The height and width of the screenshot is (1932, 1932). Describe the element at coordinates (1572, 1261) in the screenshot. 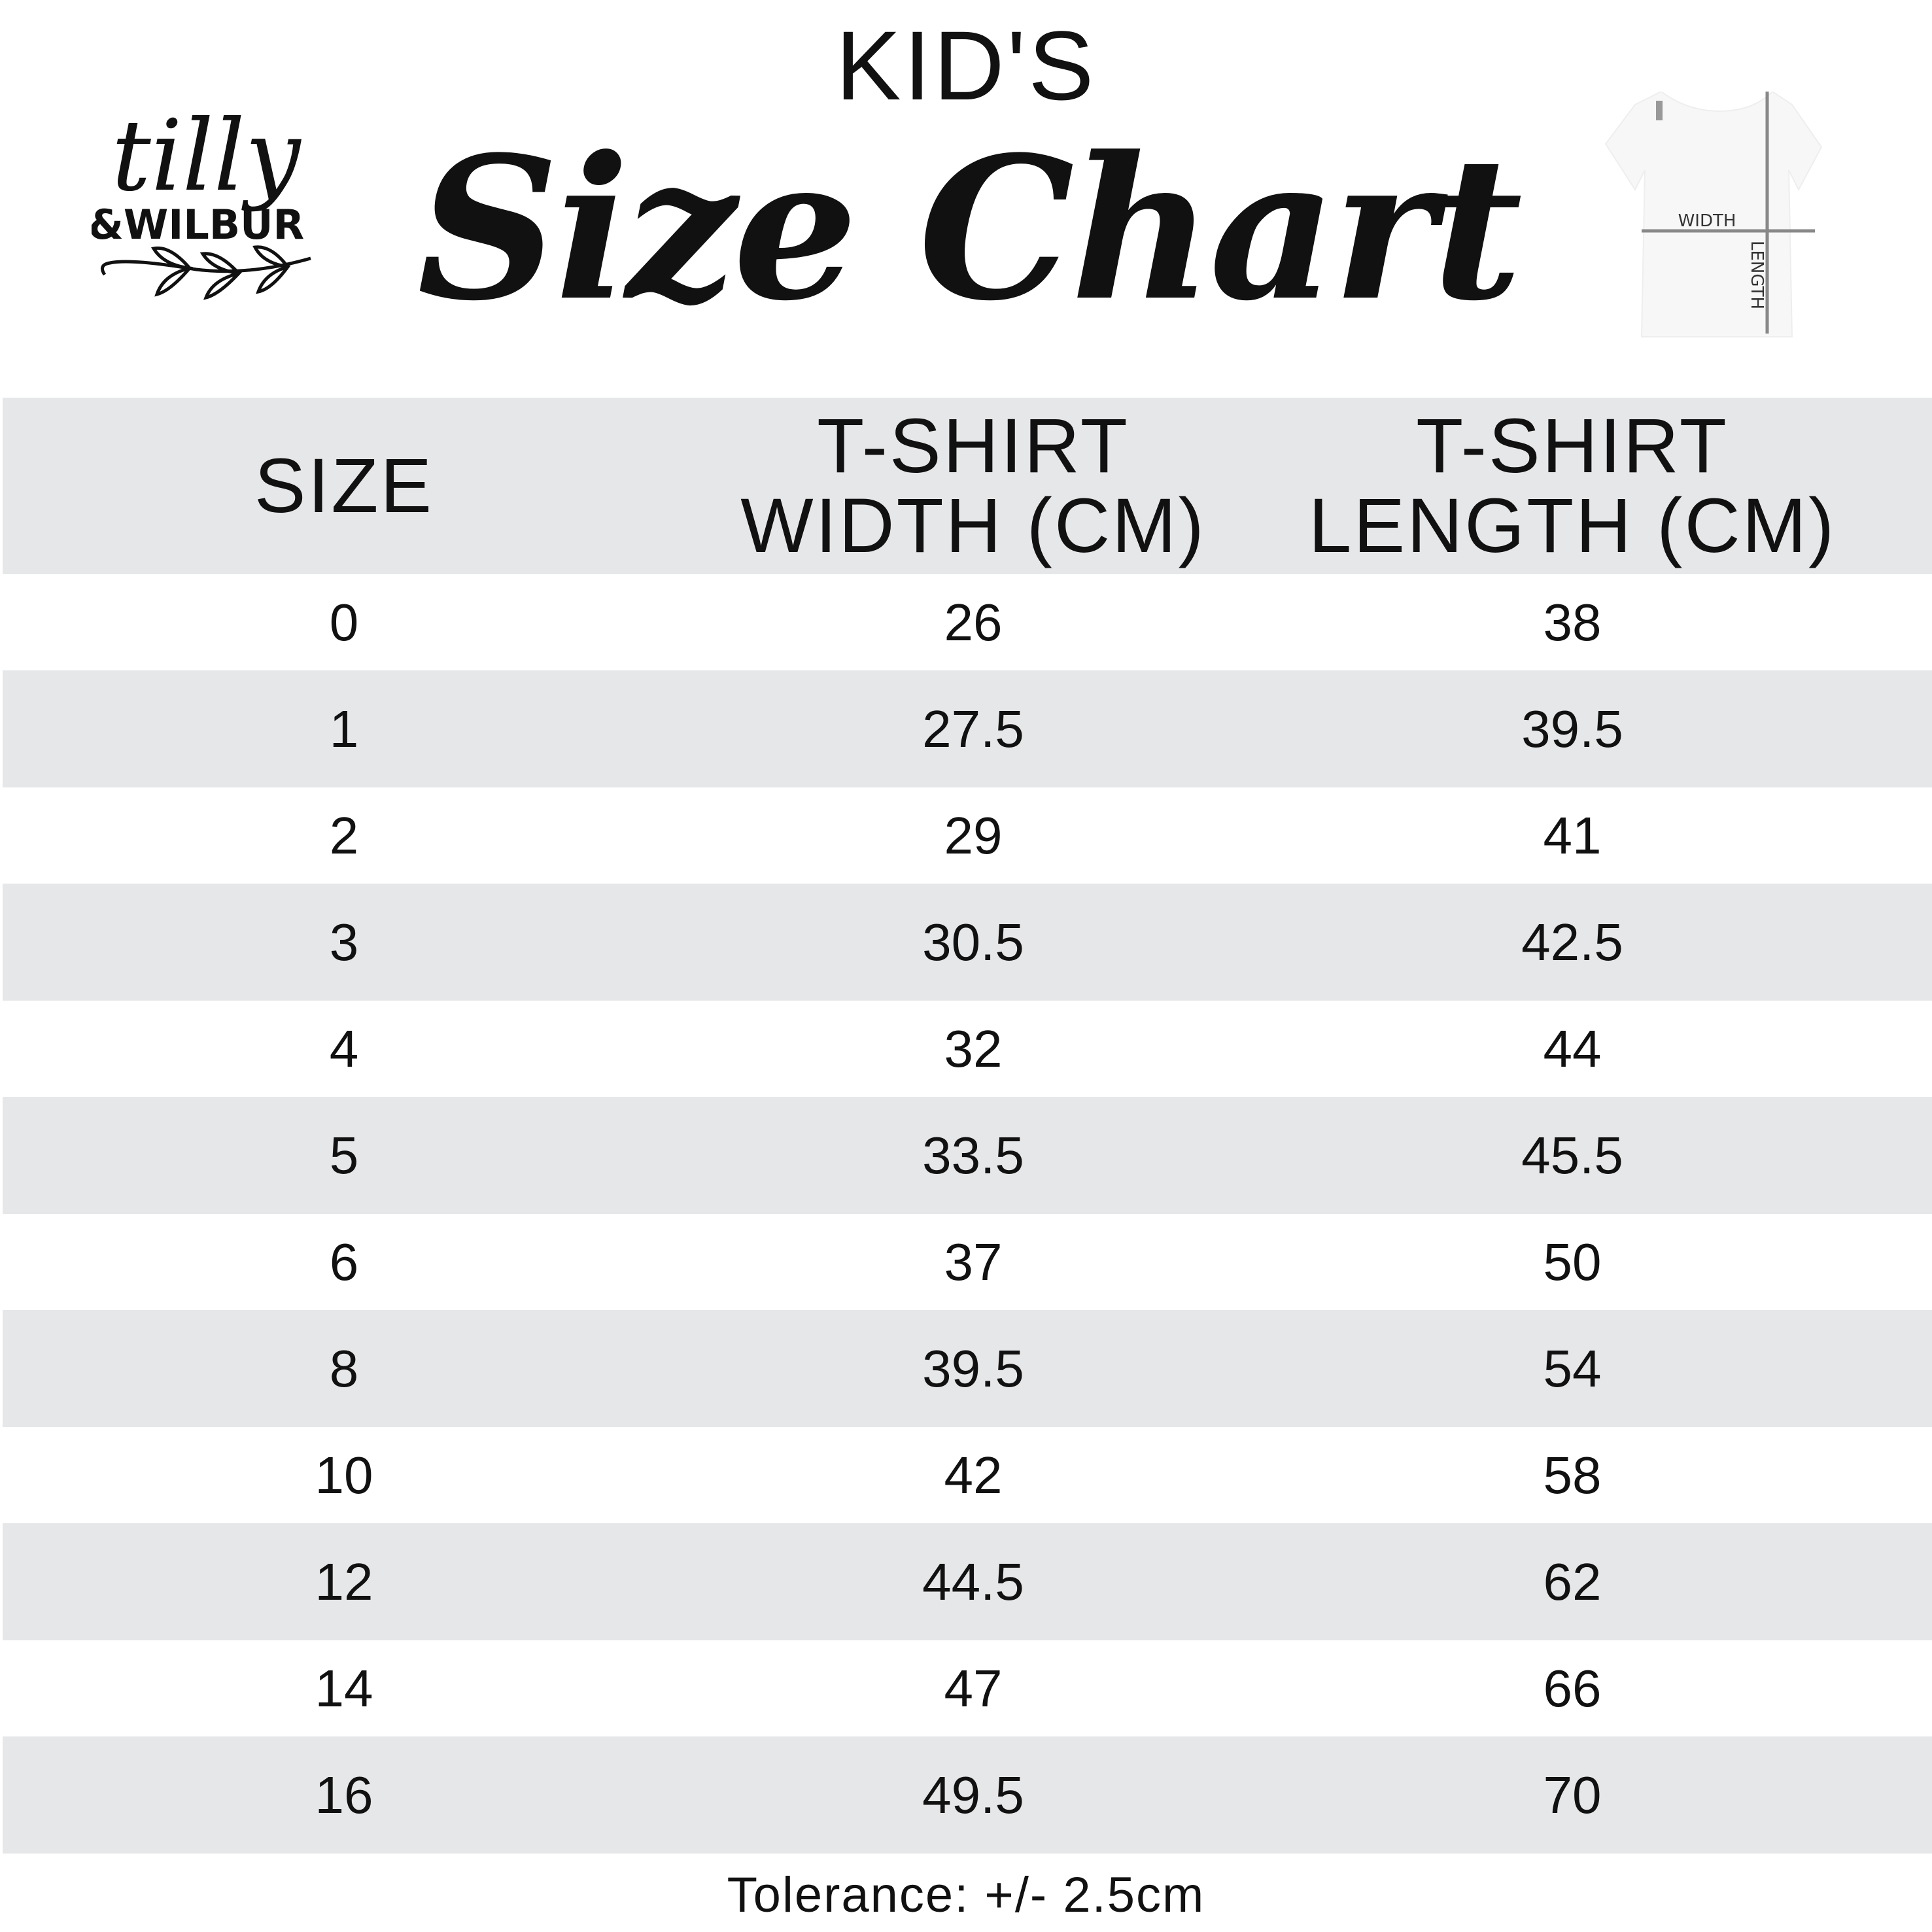

I see `cell-length: 50` at that location.